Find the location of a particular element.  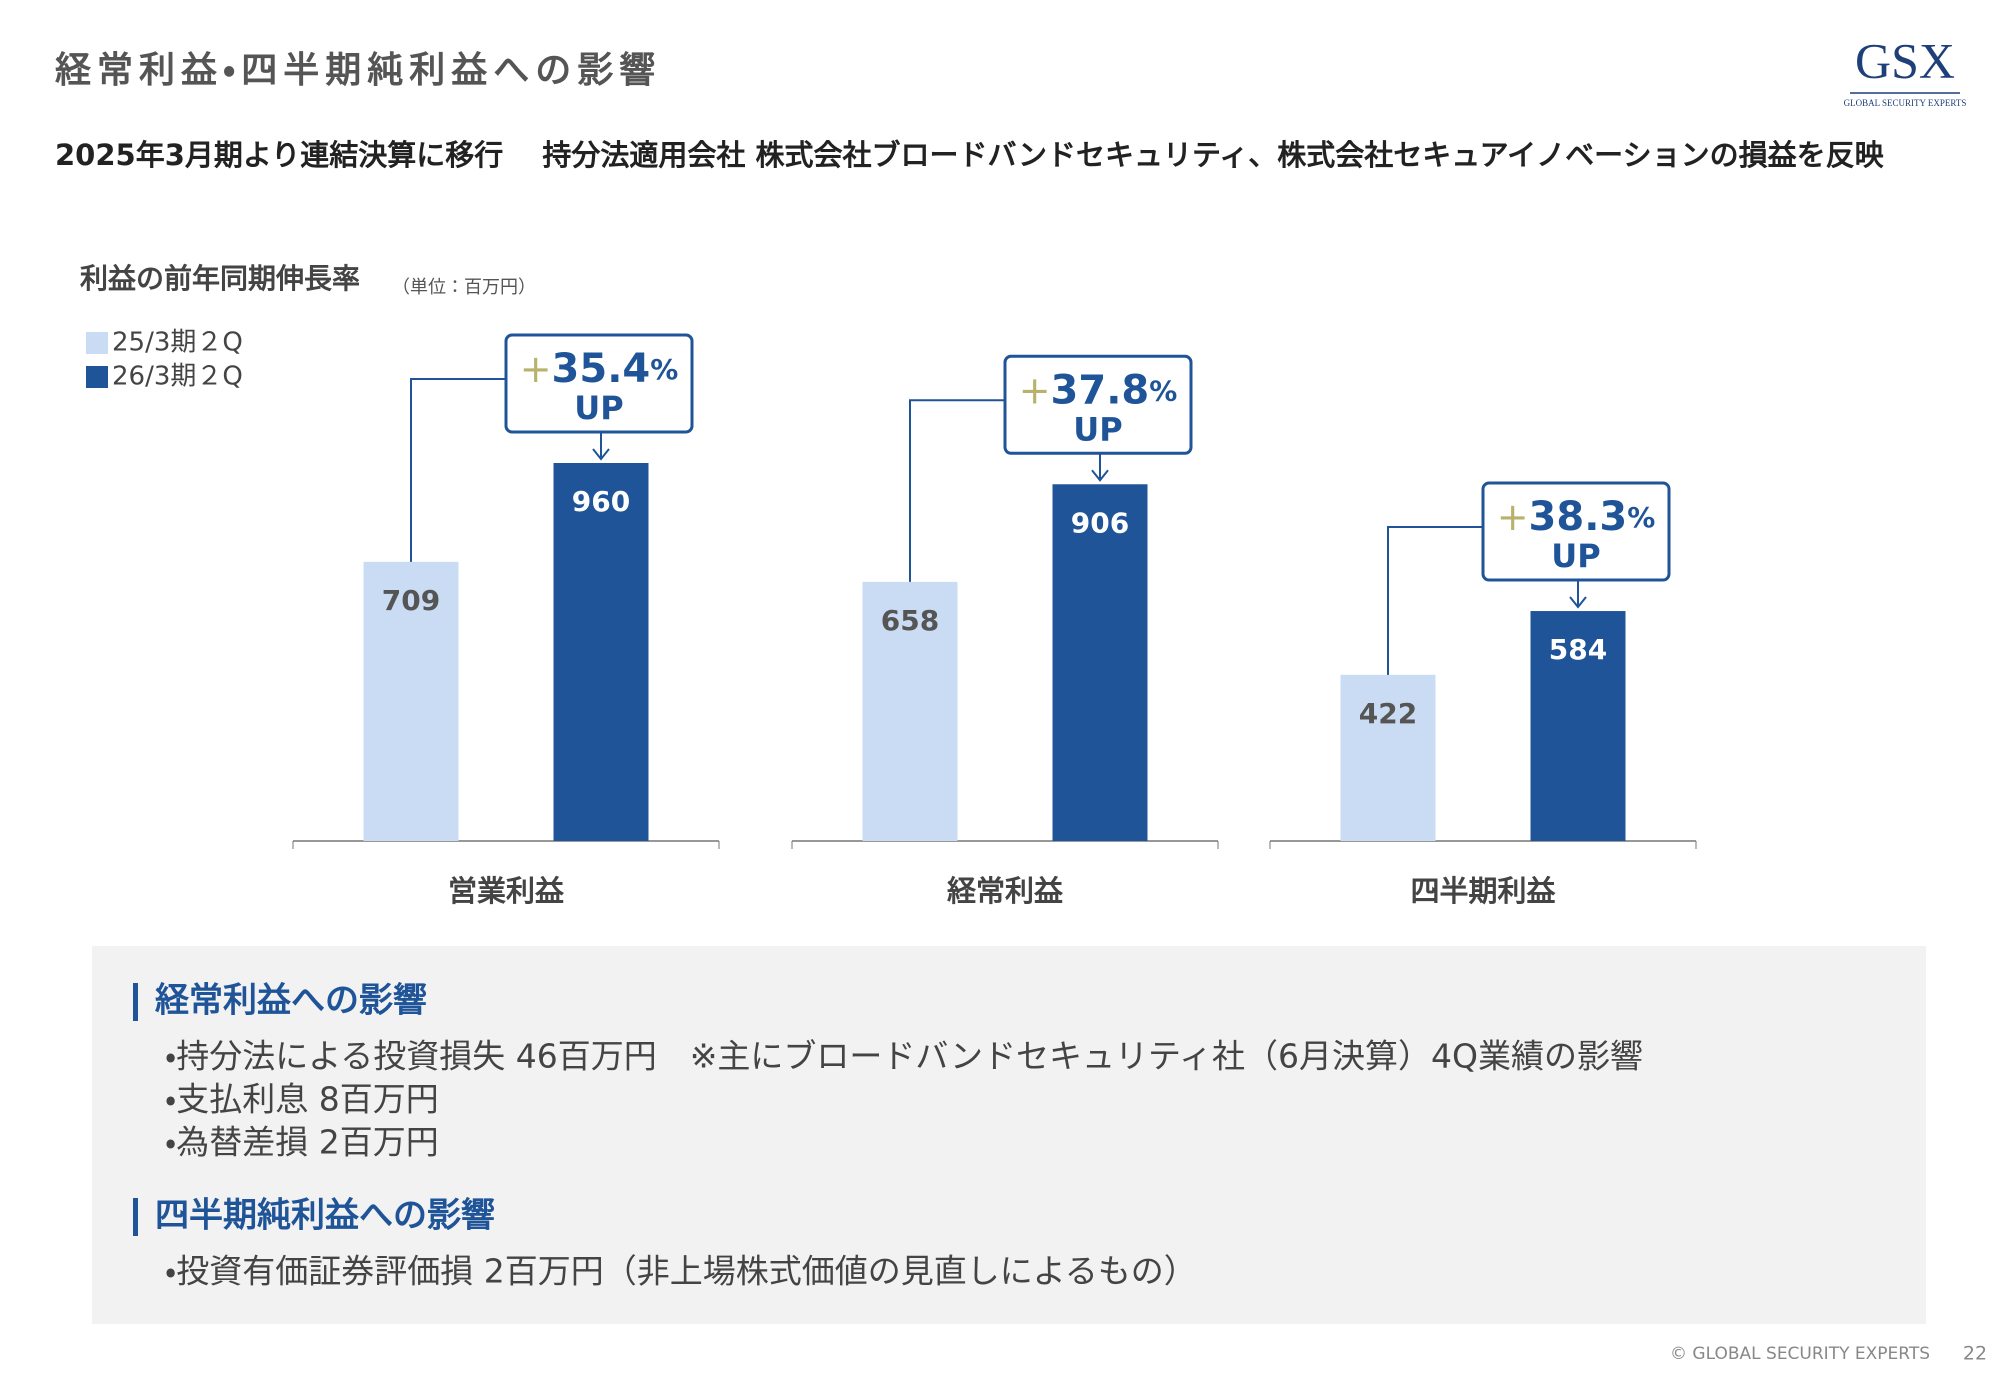

growth-rate: +37.8% is located at coordinates (1098, 390).